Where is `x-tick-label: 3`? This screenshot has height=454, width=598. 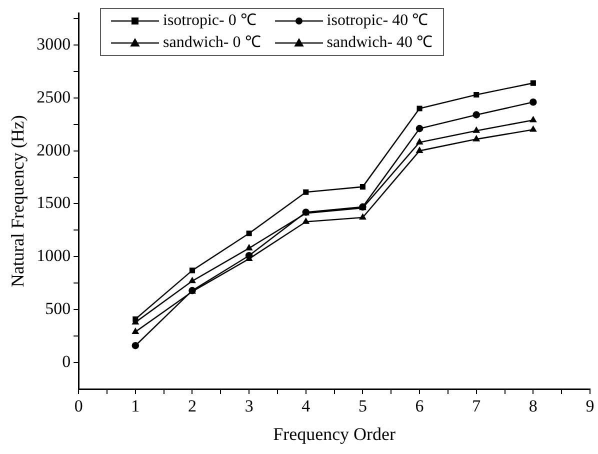 x-tick-label: 3 is located at coordinates (249, 406).